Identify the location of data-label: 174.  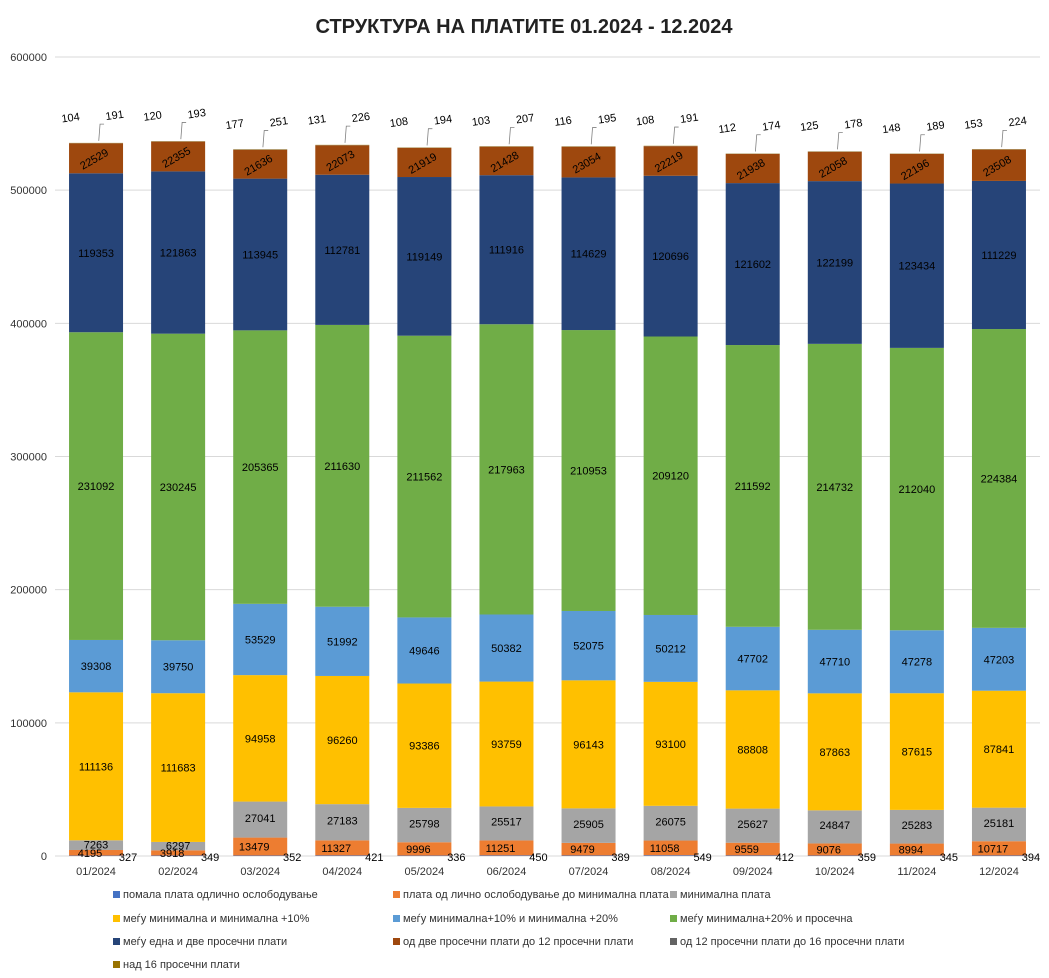
(771, 126).